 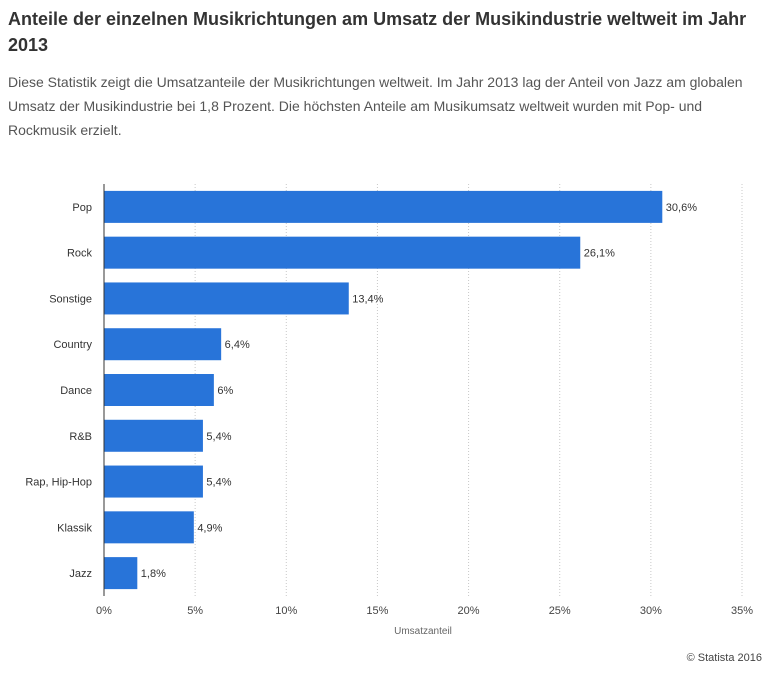 What do you see at coordinates (74, 528) in the screenshot?
I see `category-label: Klassik` at bounding box center [74, 528].